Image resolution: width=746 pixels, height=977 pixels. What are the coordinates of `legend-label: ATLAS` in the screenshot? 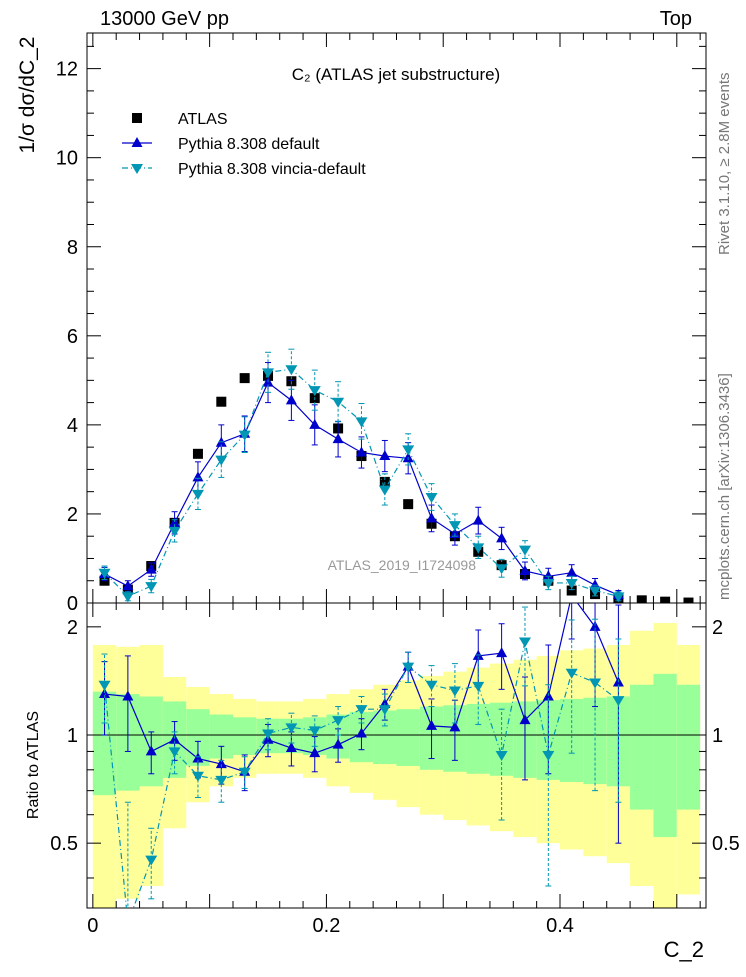 It's located at (203, 119).